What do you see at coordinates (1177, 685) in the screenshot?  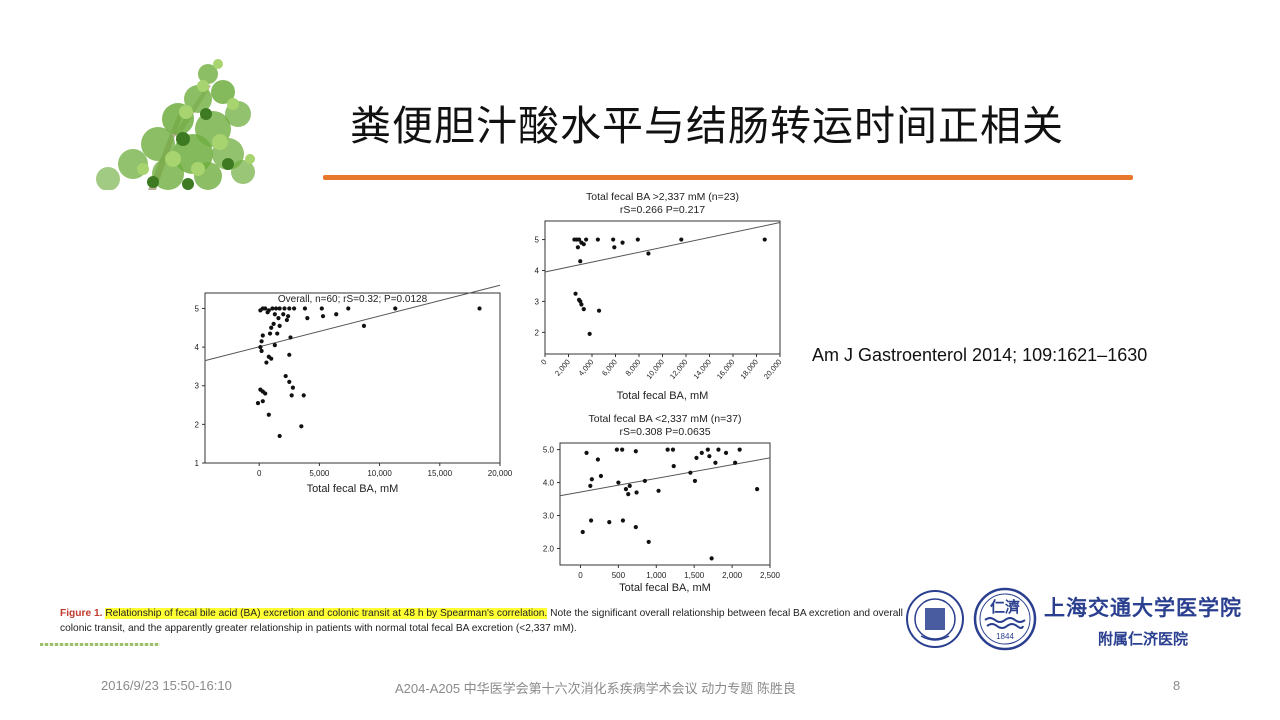 I see `footer-page-number: 8` at bounding box center [1177, 685].